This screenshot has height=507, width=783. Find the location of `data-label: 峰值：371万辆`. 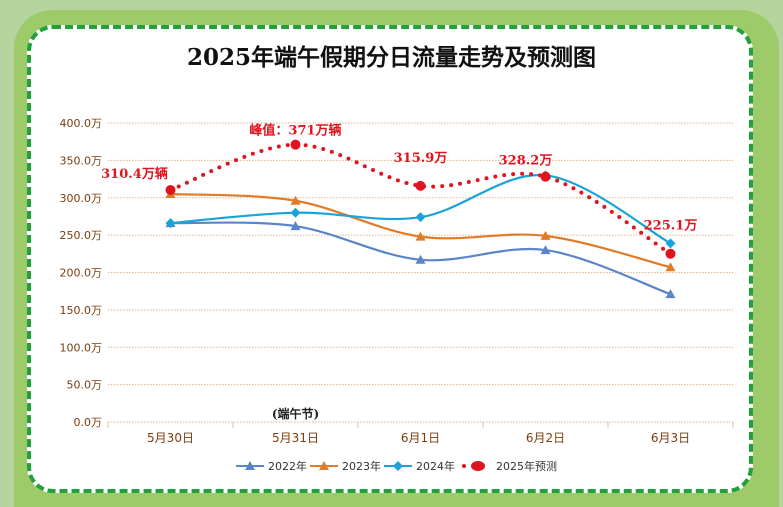

data-label: 峰值：371万辆 is located at coordinates (295, 131).